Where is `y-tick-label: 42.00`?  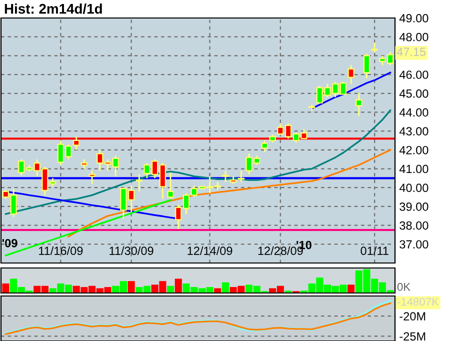
y-tick-label: 42.00 is located at coordinates (413, 150).